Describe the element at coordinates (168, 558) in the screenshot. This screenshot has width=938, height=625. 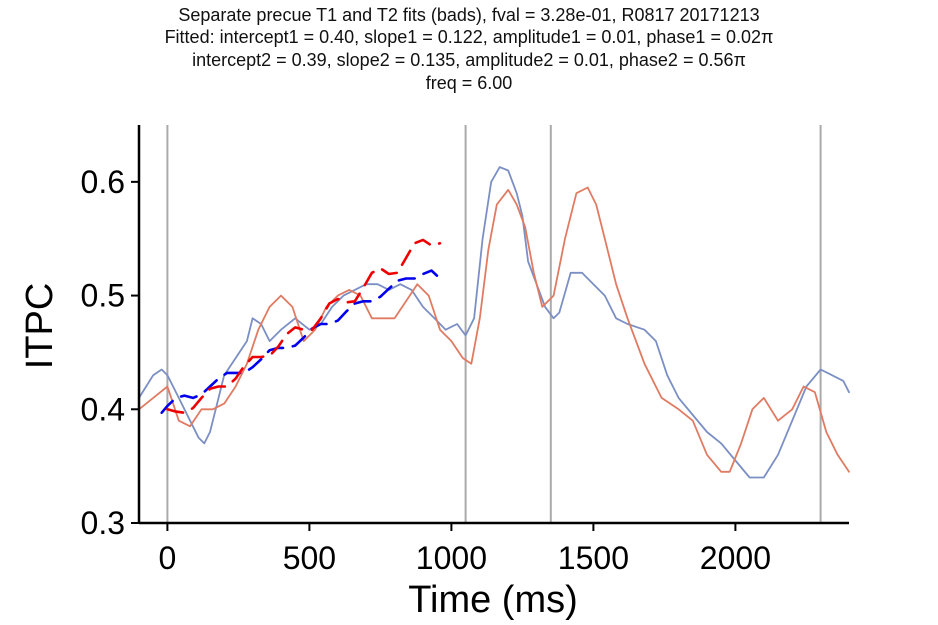
I see `x-tick-label-0: 0` at that location.